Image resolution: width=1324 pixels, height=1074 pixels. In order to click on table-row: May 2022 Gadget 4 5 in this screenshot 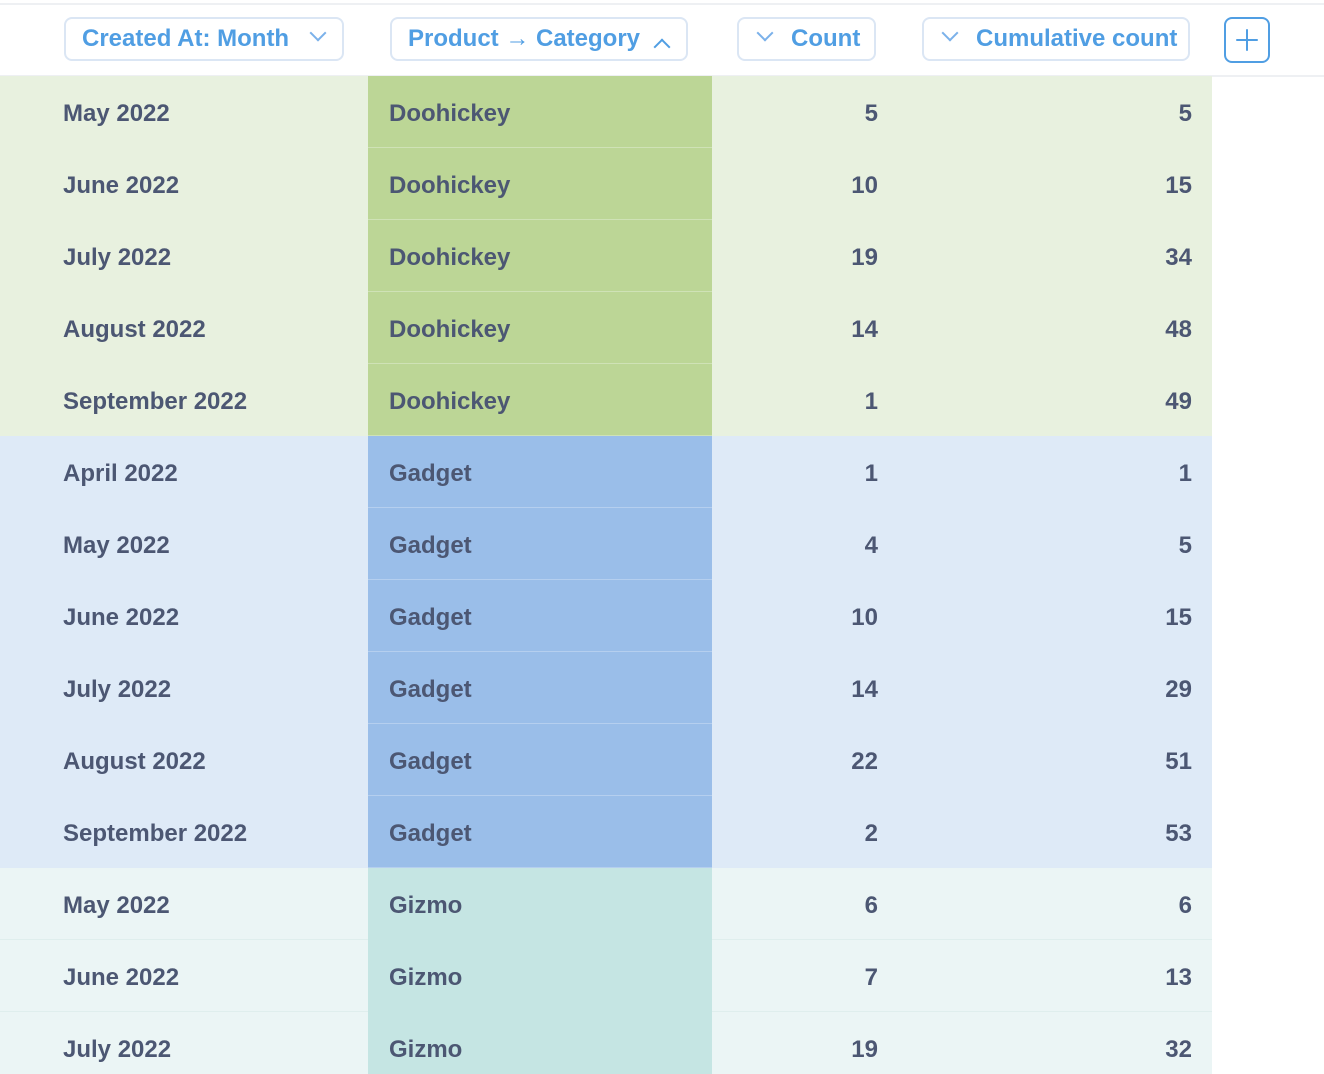, I will do `click(606, 544)`.